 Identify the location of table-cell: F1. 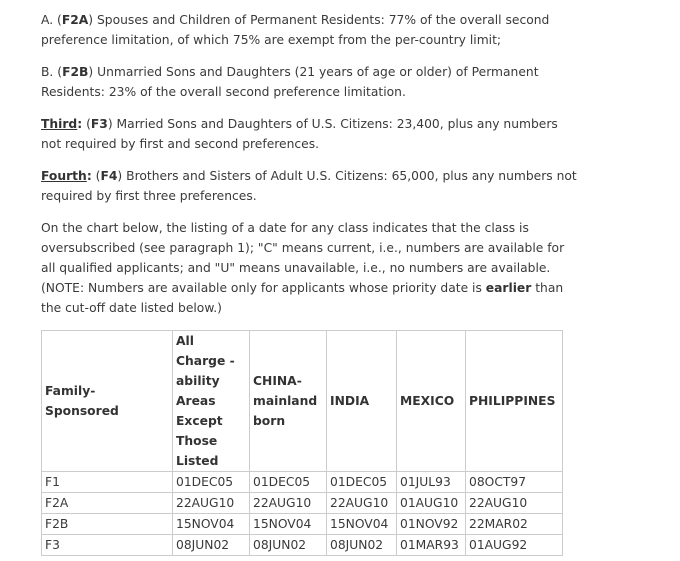
(107, 482).